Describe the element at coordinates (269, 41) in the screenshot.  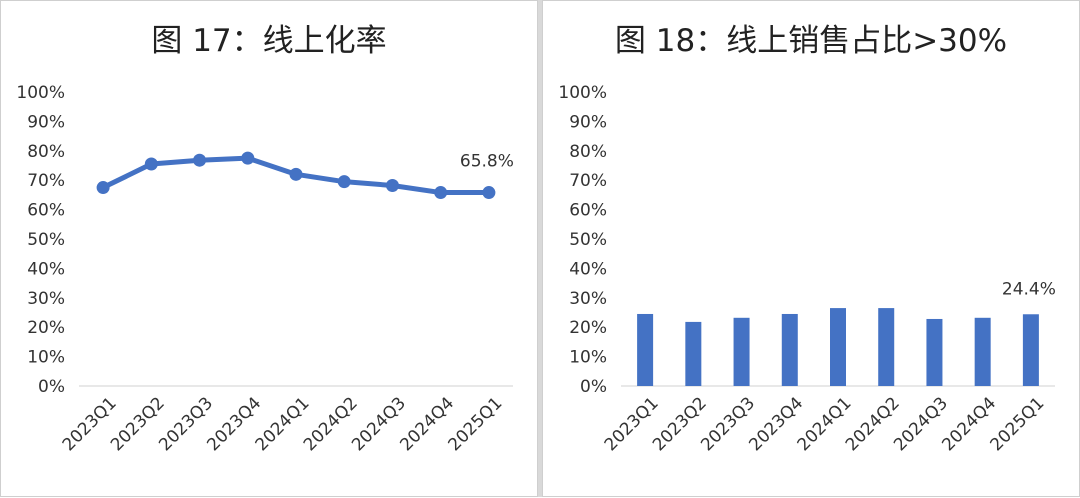
I see `chart-title: 图 17：线上化率` at that location.